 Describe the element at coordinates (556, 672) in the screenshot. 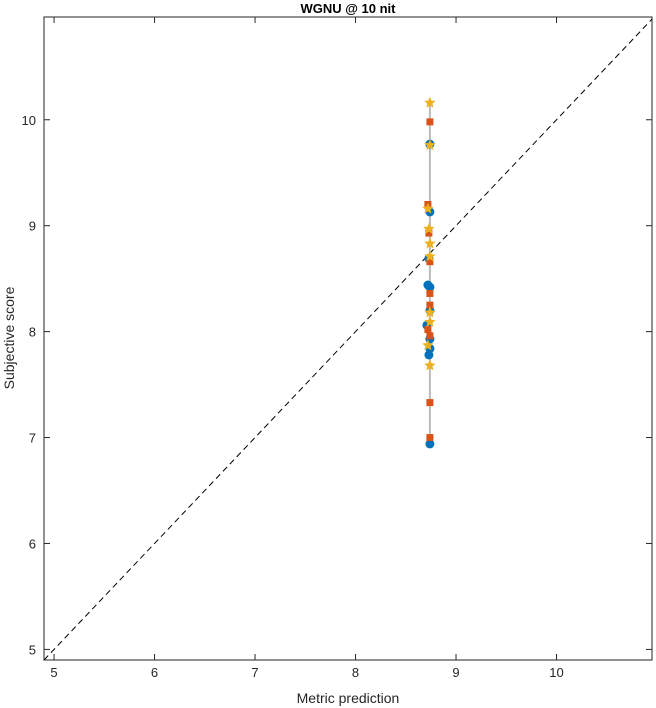

I see `x-tick-label: 10` at that location.